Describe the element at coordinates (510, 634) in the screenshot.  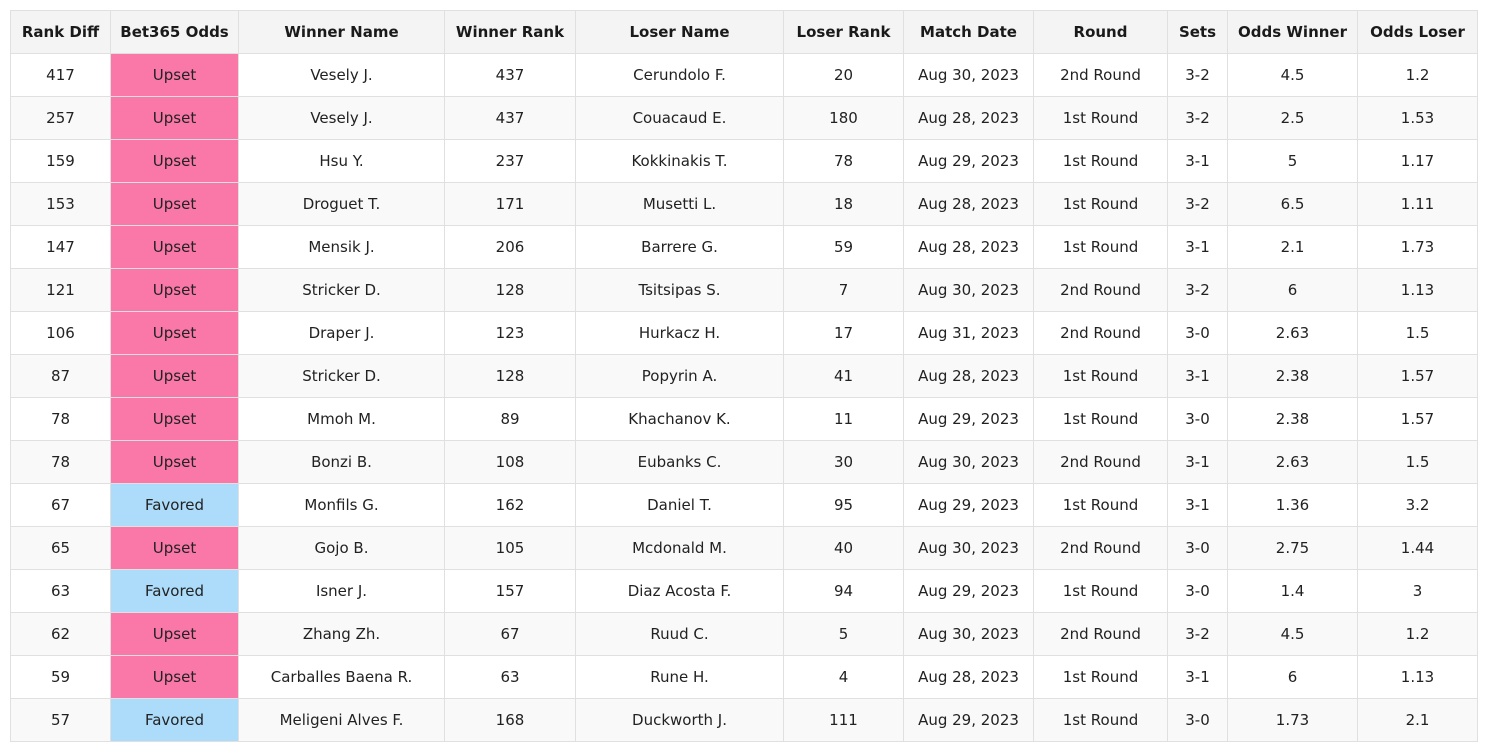
I see `cell-winner-rank: 67` at that location.